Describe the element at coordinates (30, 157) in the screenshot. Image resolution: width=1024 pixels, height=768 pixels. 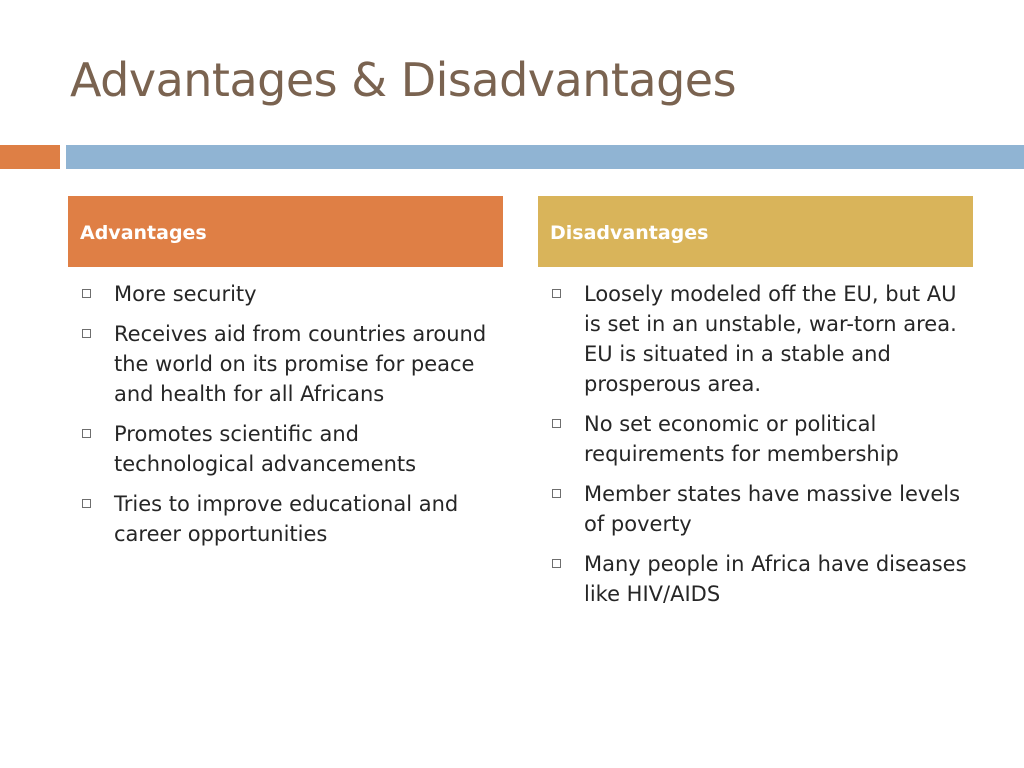
I see `accent-bar-orange` at that location.